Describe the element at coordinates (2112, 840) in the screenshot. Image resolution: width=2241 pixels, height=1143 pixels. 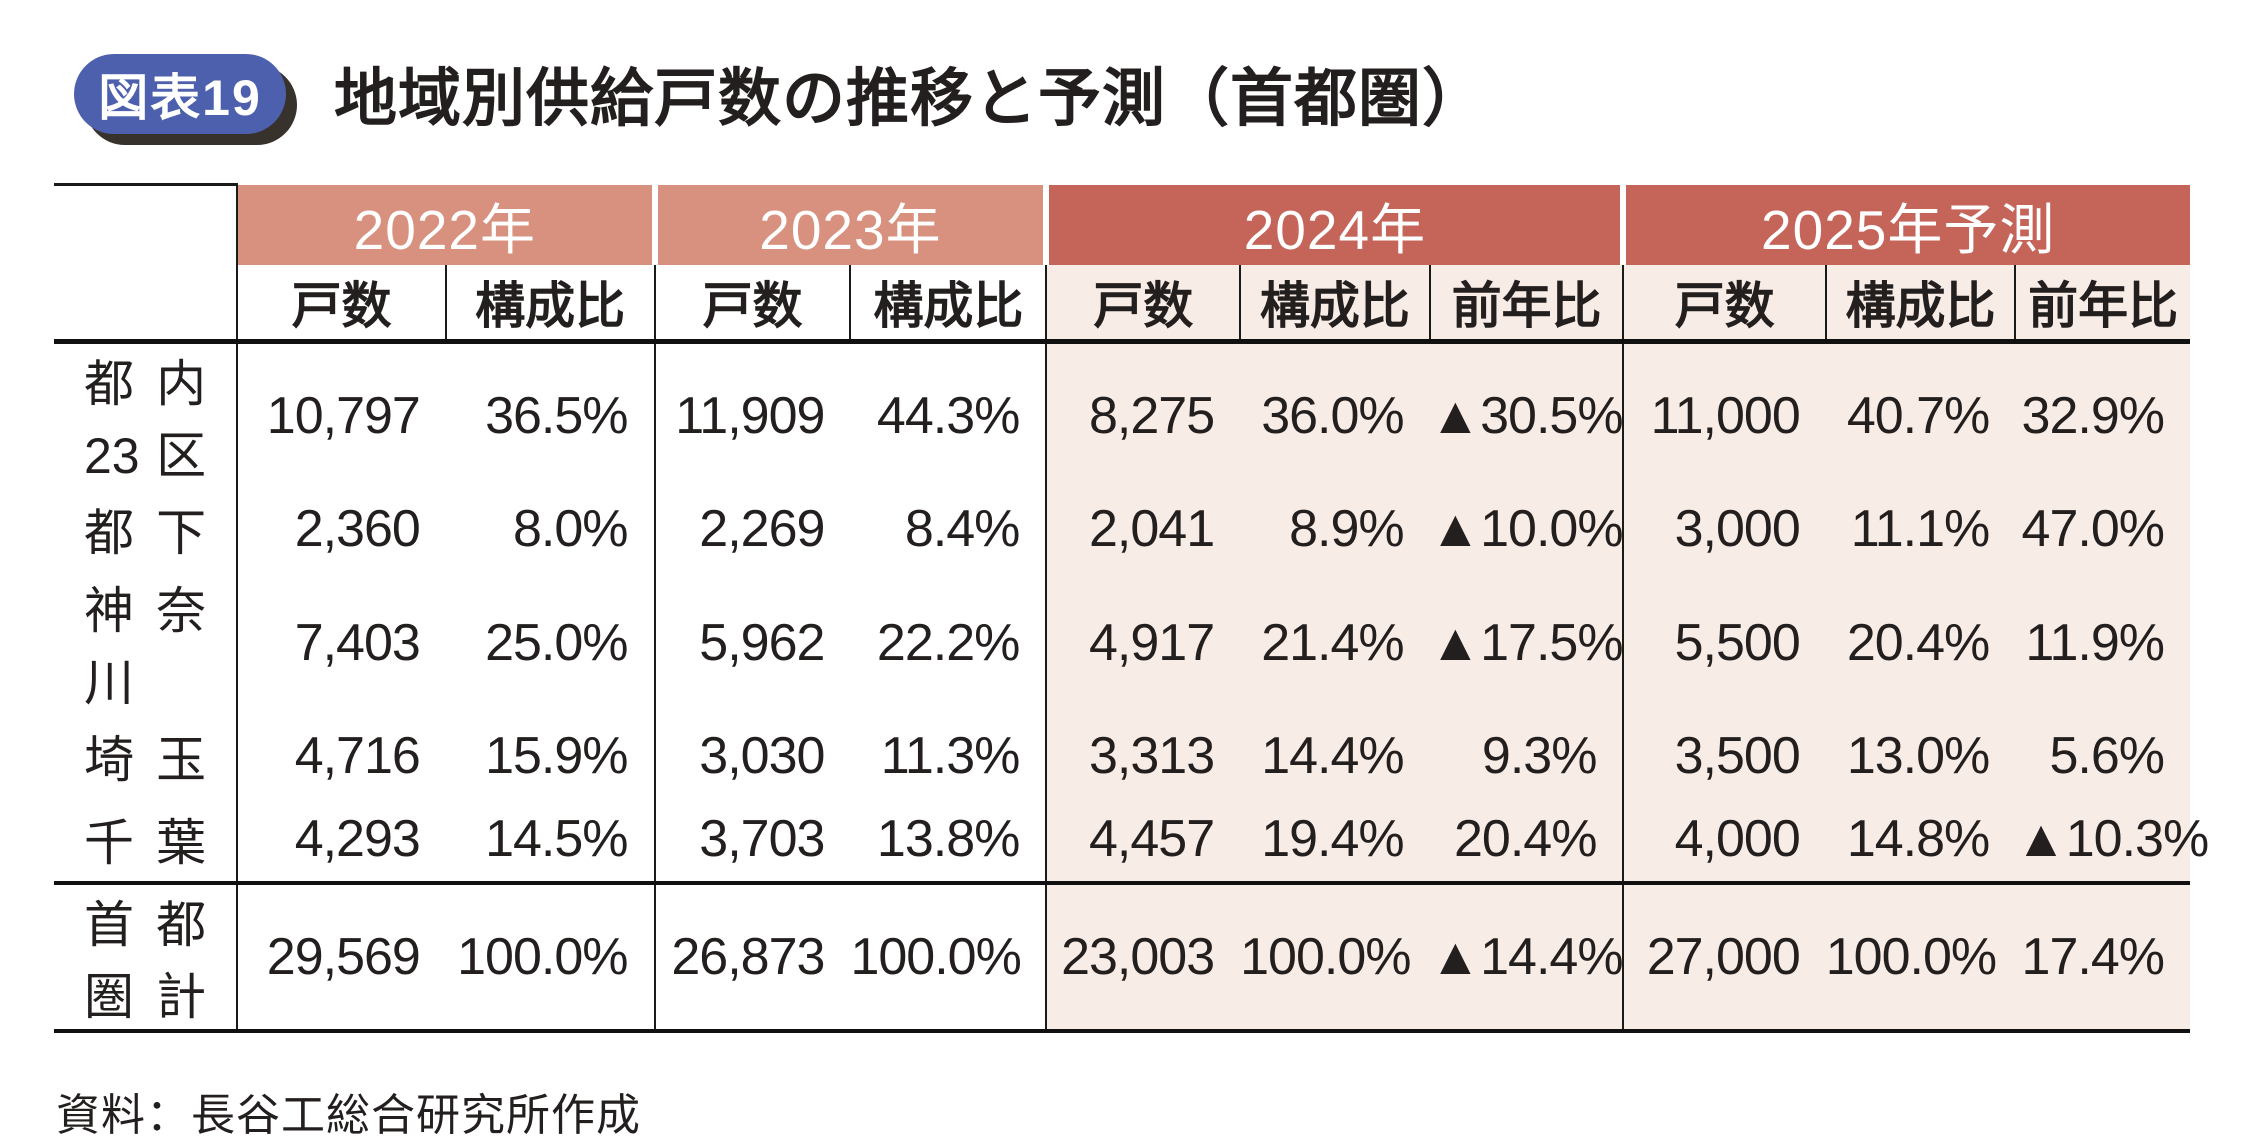
I see `data-cell: ▲10.3%` at that location.